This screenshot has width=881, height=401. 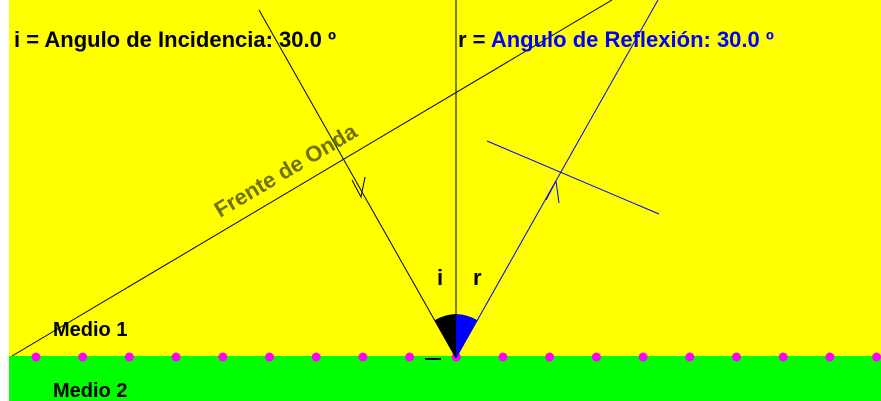 What do you see at coordinates (90, 390) in the screenshot?
I see `medium-2-label: Medio 2` at bounding box center [90, 390].